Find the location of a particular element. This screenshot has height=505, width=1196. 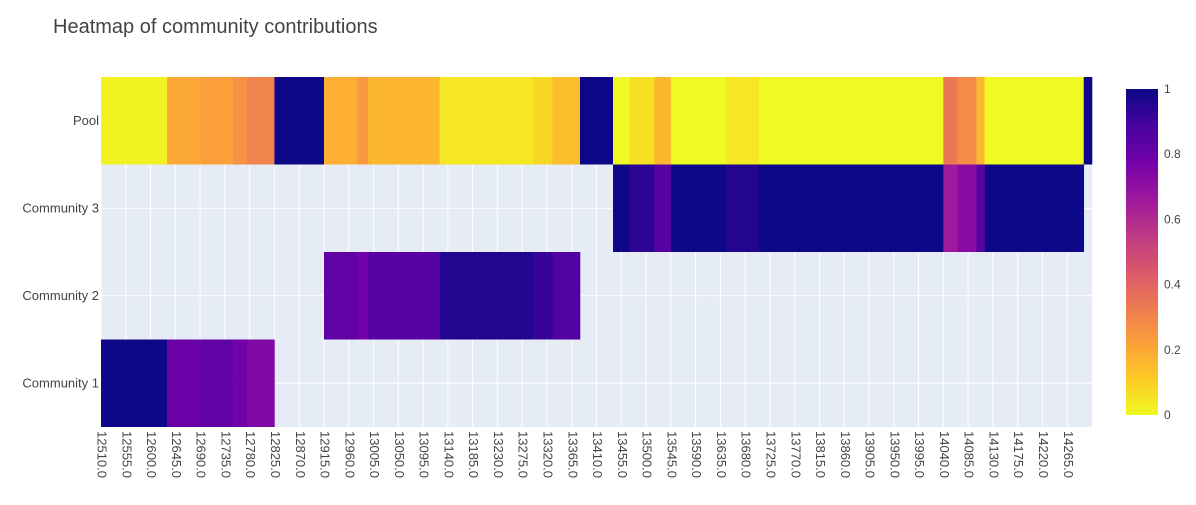

x-tick-label: 12600.0 is located at coordinates (151, 454).